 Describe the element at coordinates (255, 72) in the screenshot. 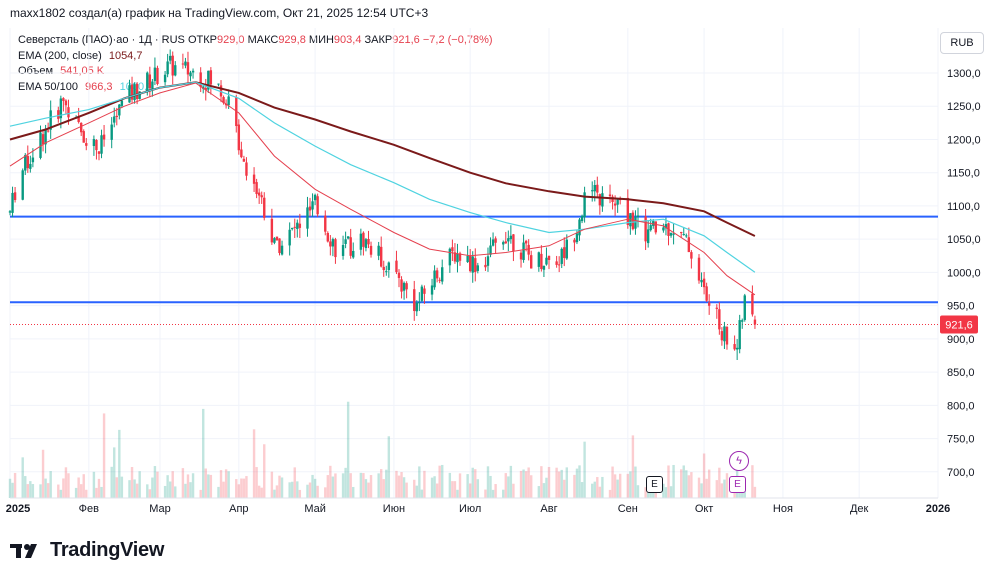

I see `legend-volume-row: Объем 541,05 K` at that location.